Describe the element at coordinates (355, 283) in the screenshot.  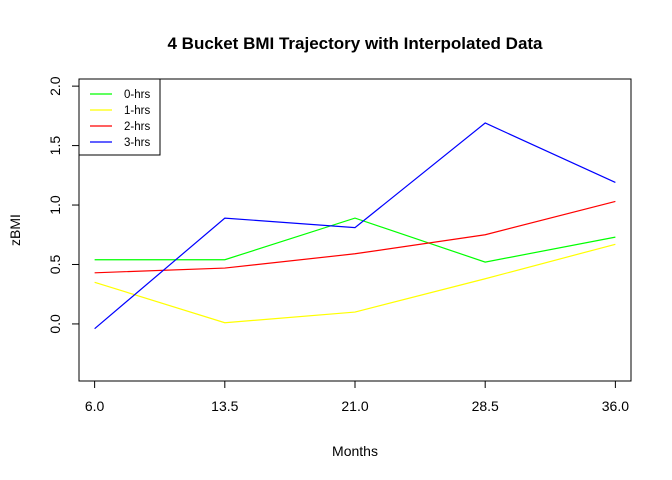
I see `series-line-1-hrs` at that location.